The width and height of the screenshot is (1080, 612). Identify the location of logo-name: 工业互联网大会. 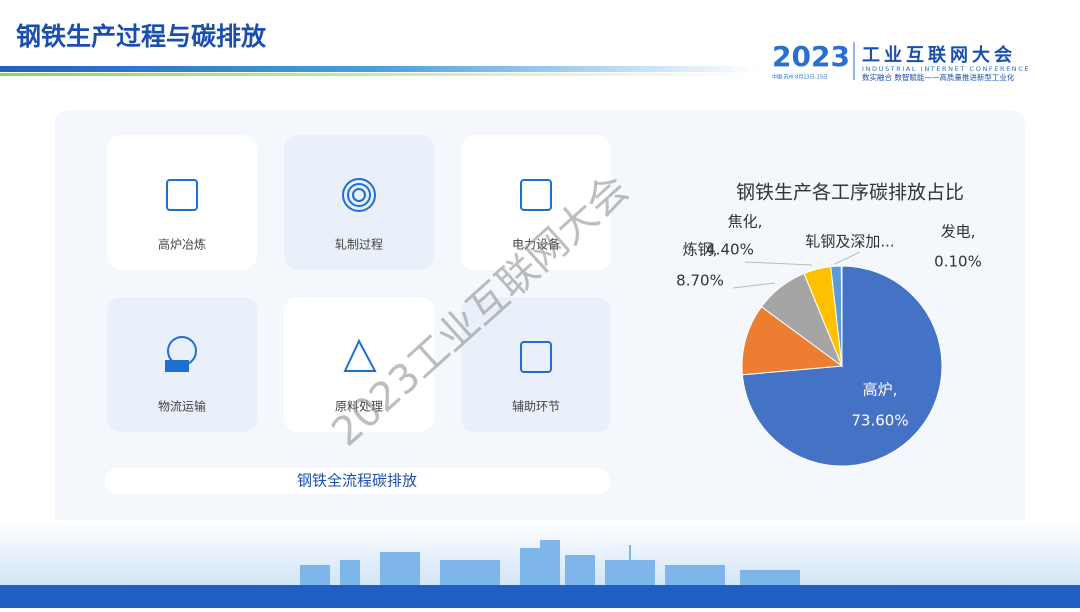
(939, 55).